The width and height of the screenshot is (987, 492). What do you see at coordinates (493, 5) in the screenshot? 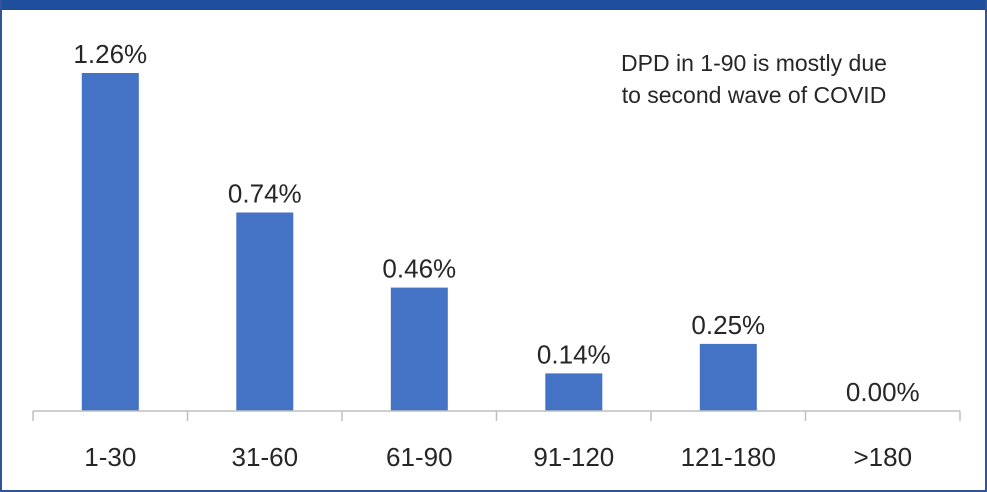
I see `top-band` at bounding box center [493, 5].